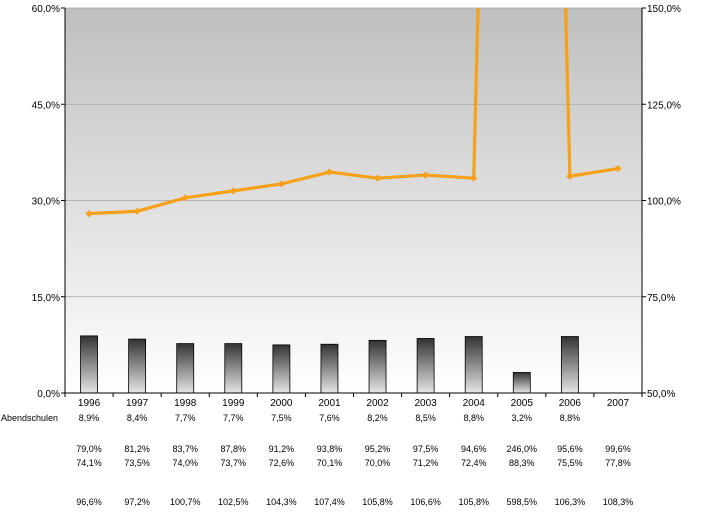 This screenshot has width=708, height=515. What do you see at coordinates (426, 403) in the screenshot?
I see `category-label: 2003` at bounding box center [426, 403].